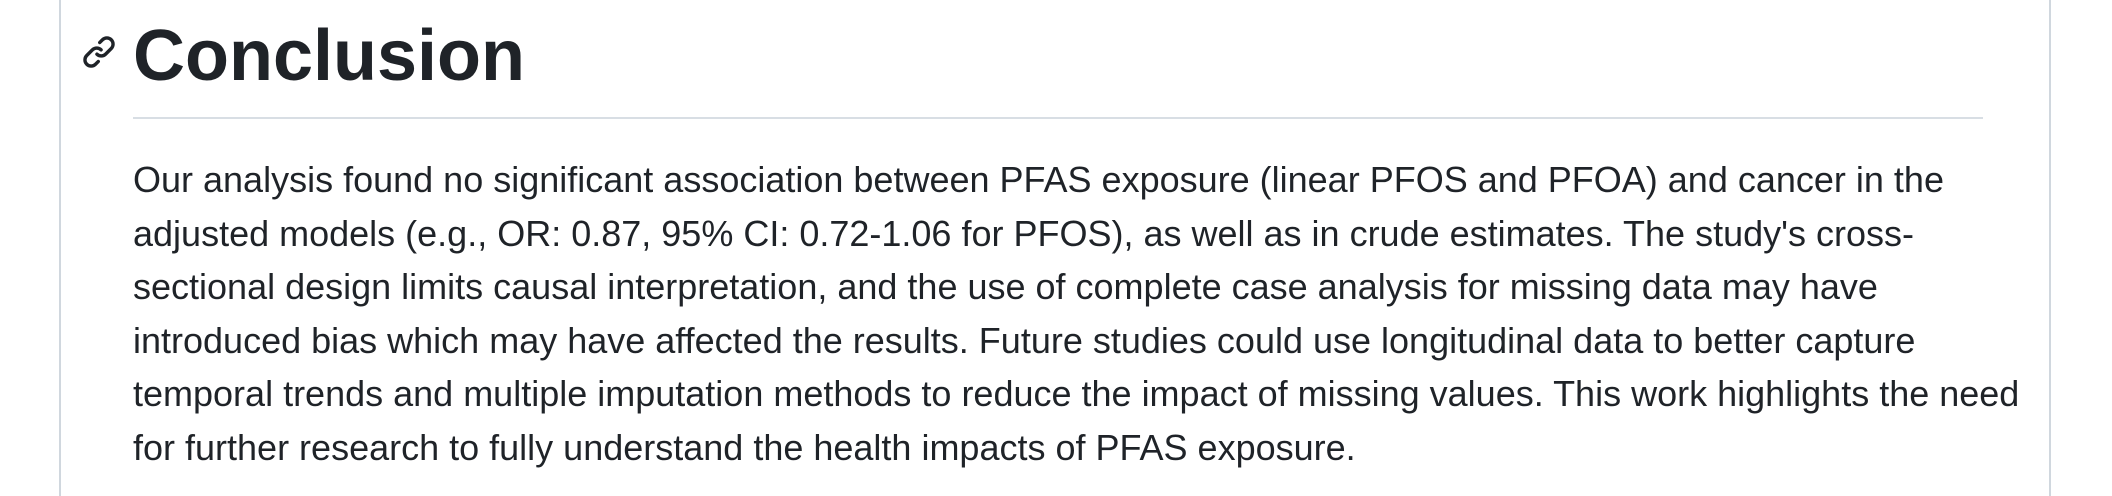 This screenshot has height=496, width=2112. I want to click on section-title: Conclusion, so click(329, 56).